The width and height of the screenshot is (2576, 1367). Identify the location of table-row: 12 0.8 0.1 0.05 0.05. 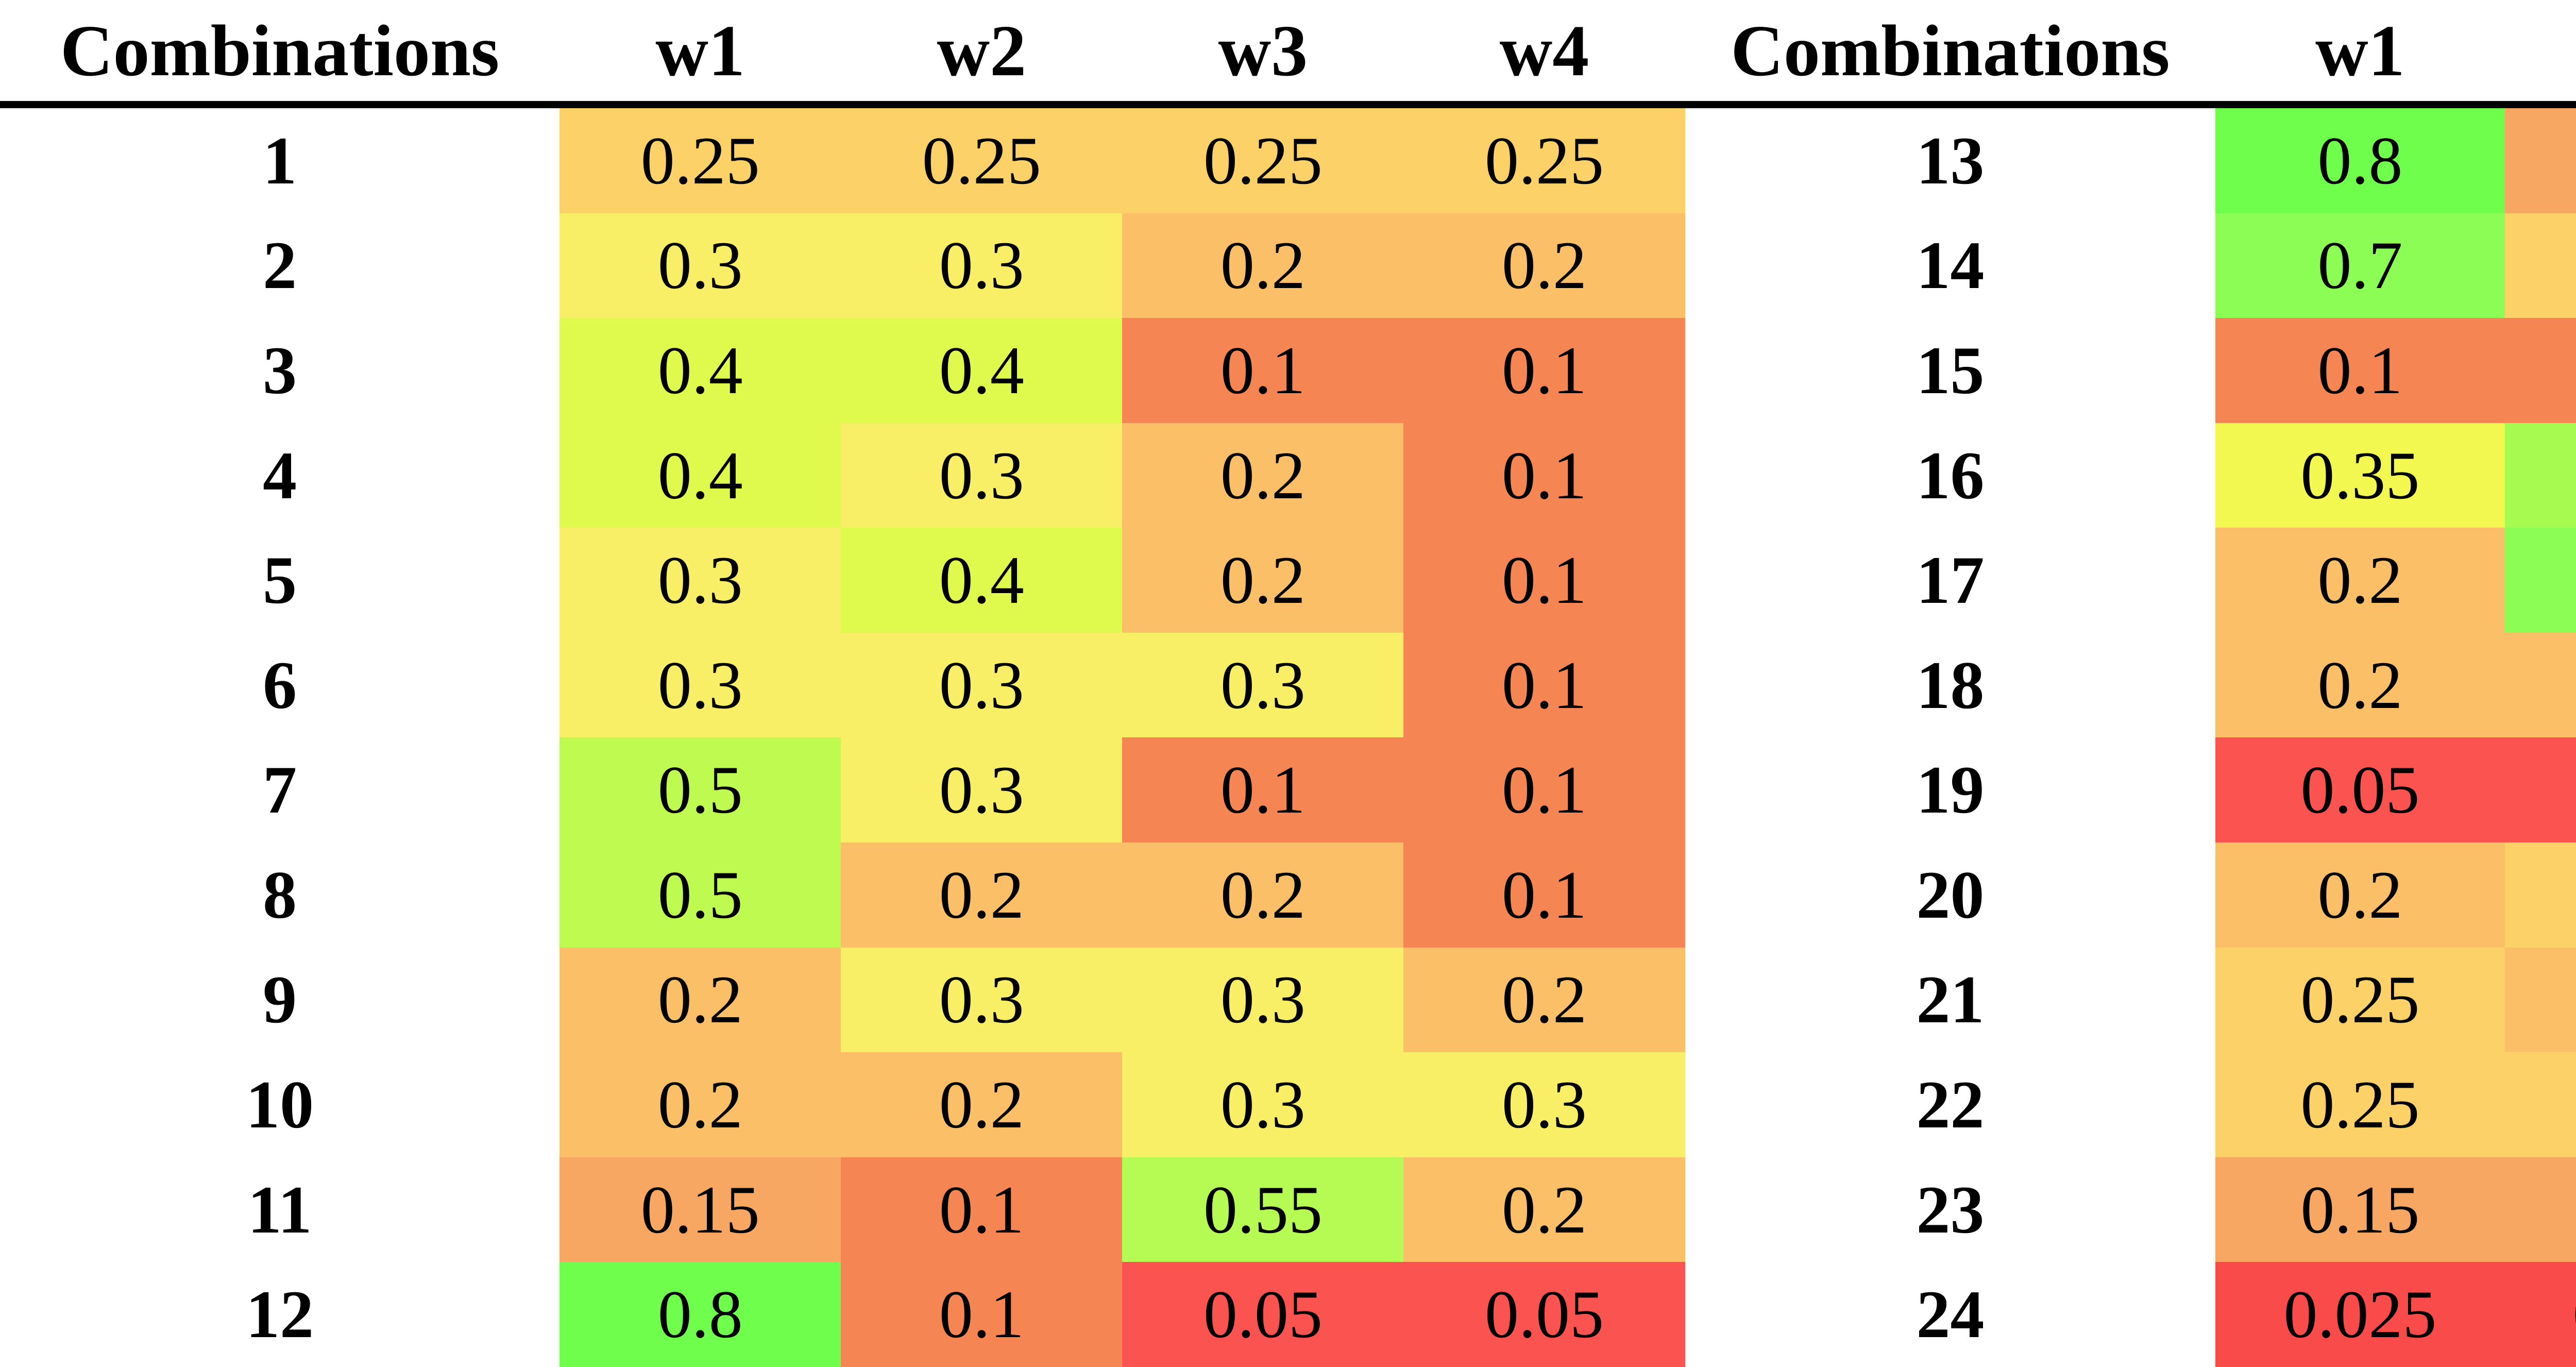
(842, 1314).